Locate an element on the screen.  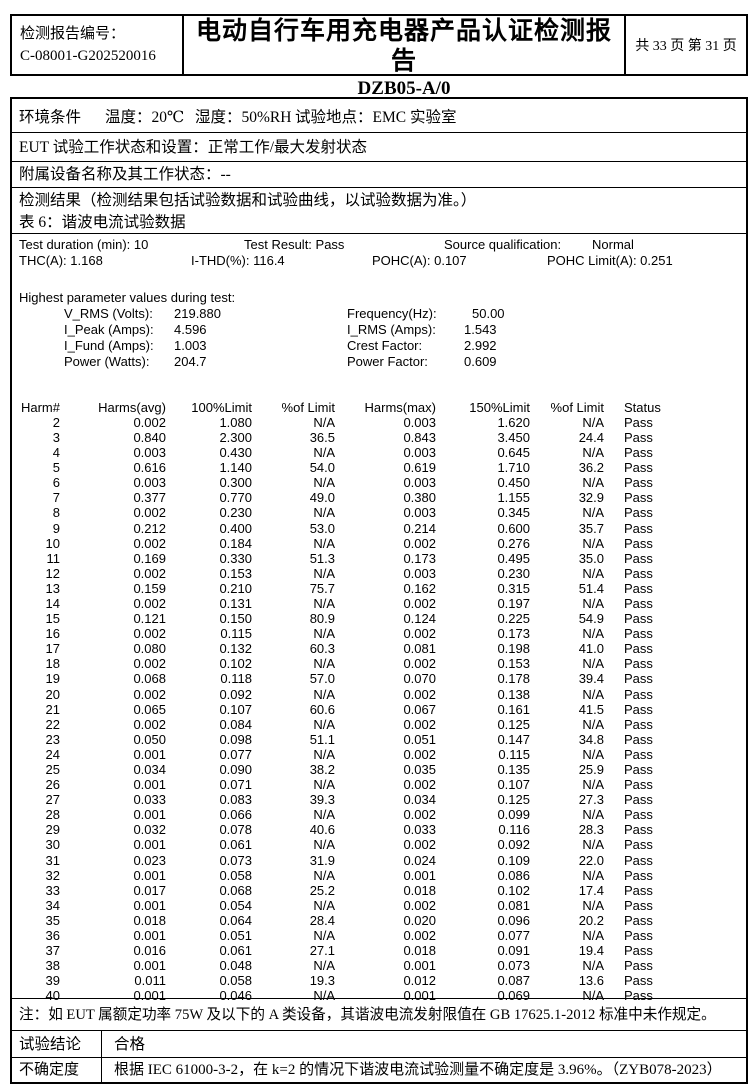
harmonics-cell: 0.121 is located at coordinates (149, 619).